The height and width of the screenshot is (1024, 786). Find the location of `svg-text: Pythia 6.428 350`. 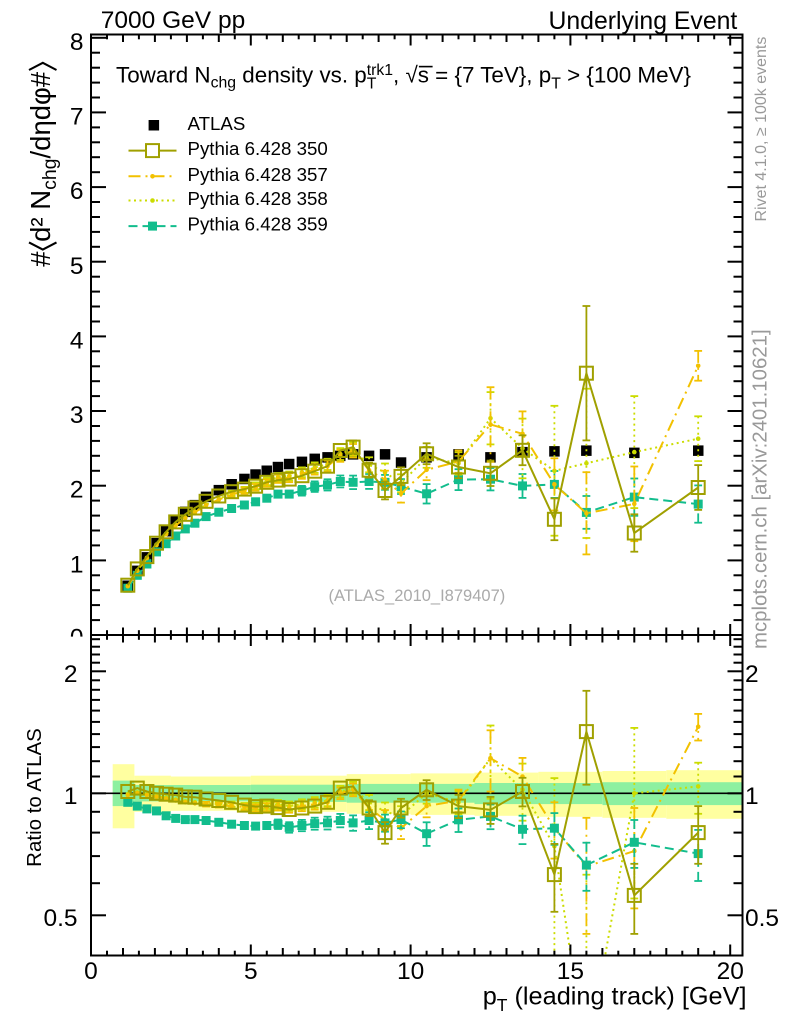

svg-text: Pythia 6.428 350 is located at coordinates (258, 148).